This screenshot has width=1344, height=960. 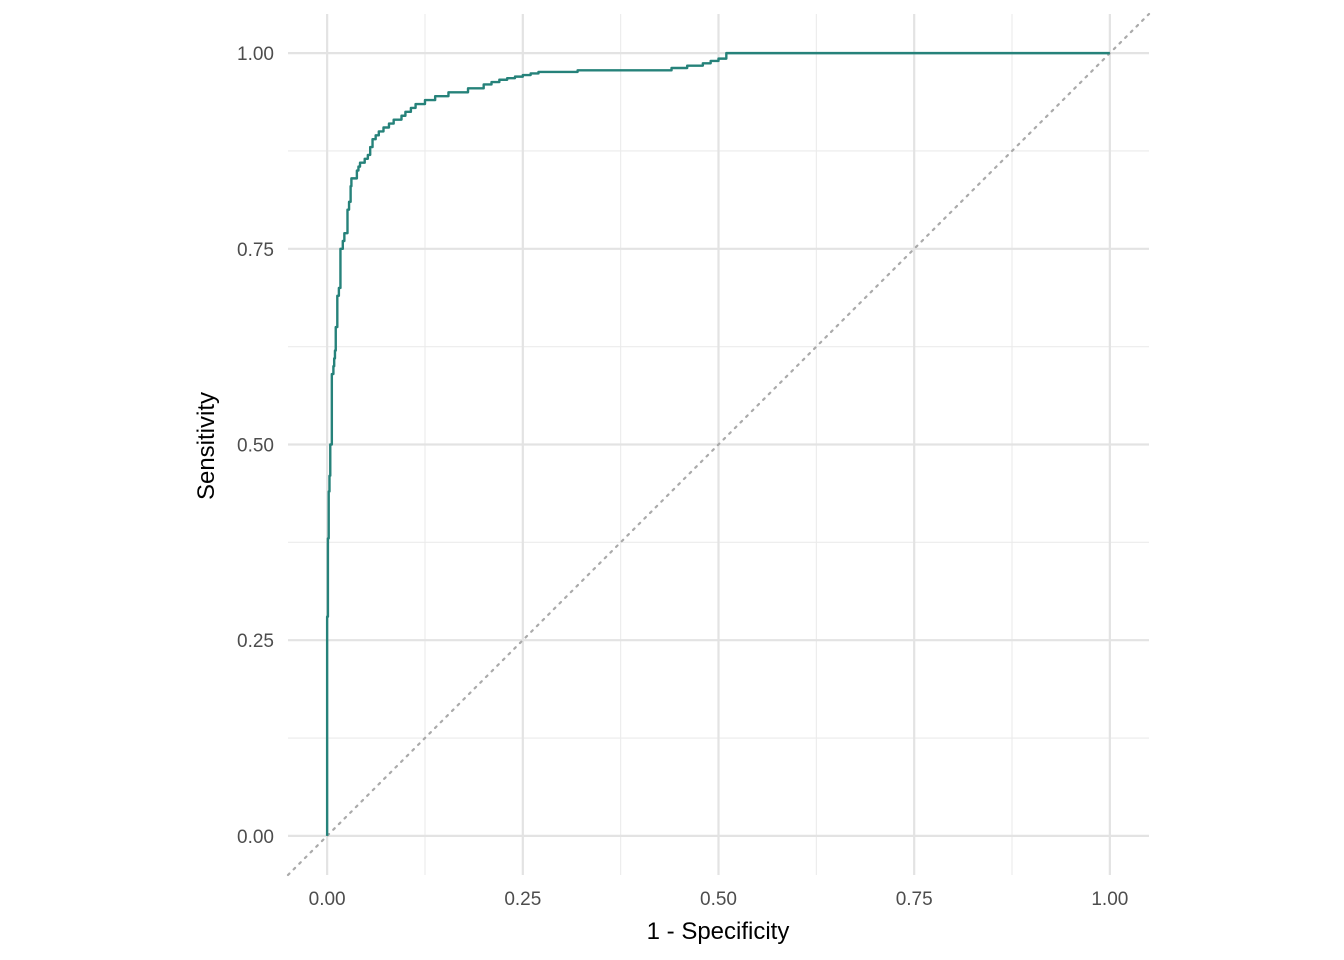 I want to click on x-tick-label: 0.50, so click(x=718, y=899).